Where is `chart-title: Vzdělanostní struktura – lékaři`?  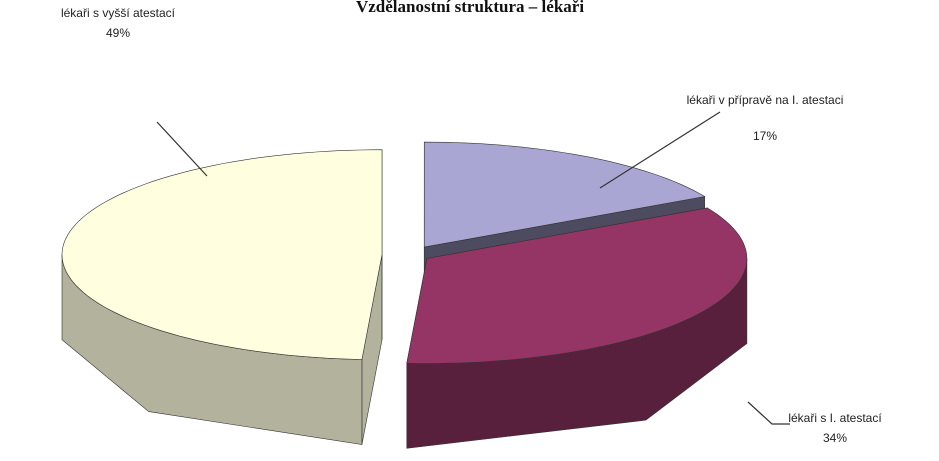 chart-title: Vzdělanostní struktura – lékaři is located at coordinates (470, 8).